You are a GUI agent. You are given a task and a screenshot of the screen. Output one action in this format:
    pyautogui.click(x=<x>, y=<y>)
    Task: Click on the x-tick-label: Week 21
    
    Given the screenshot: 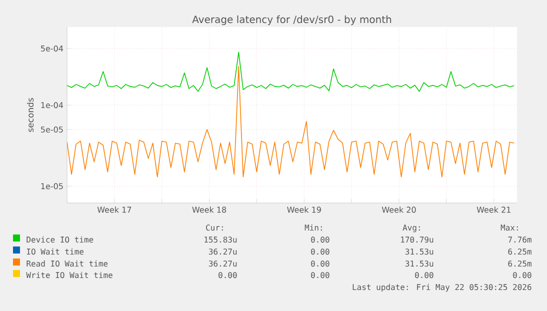 What is the action you would take?
    pyautogui.click(x=493, y=209)
    